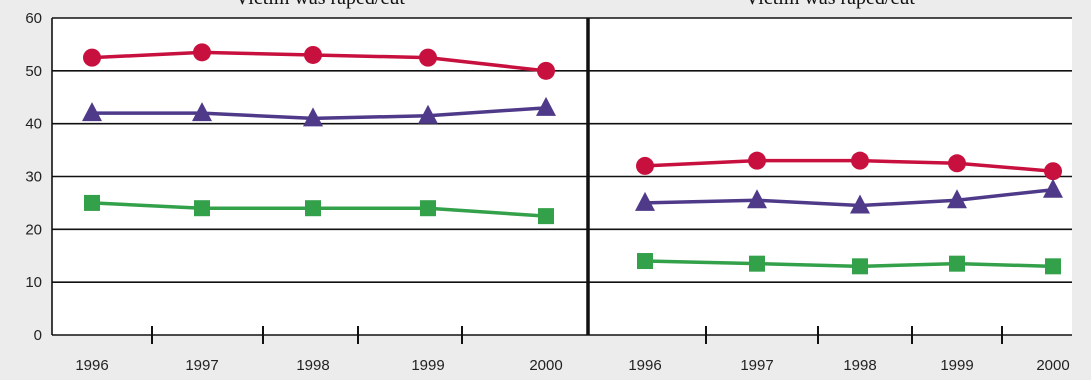 The width and height of the screenshot is (1091, 380). What do you see at coordinates (33, 229) in the screenshot?
I see `y-tick-label: 20` at bounding box center [33, 229].